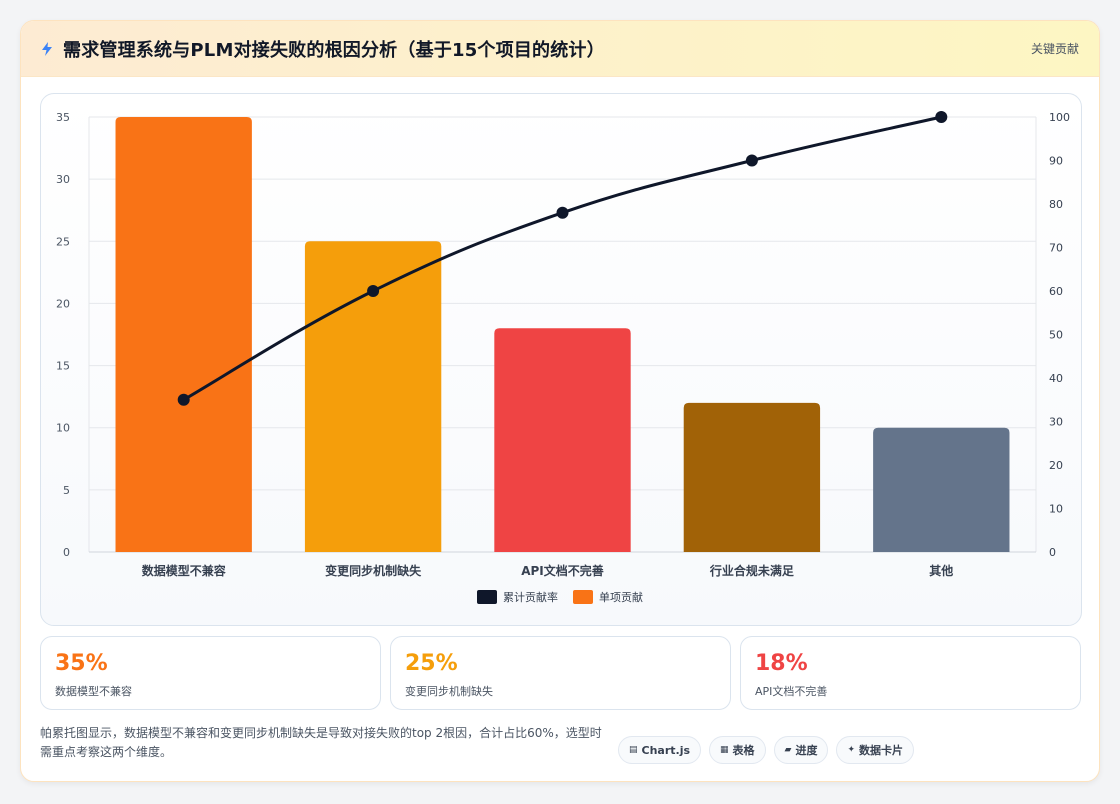 The width and height of the screenshot is (1120, 804). Describe the element at coordinates (63, 303) in the screenshot. I see `y-tick-label-left: 20` at that location.